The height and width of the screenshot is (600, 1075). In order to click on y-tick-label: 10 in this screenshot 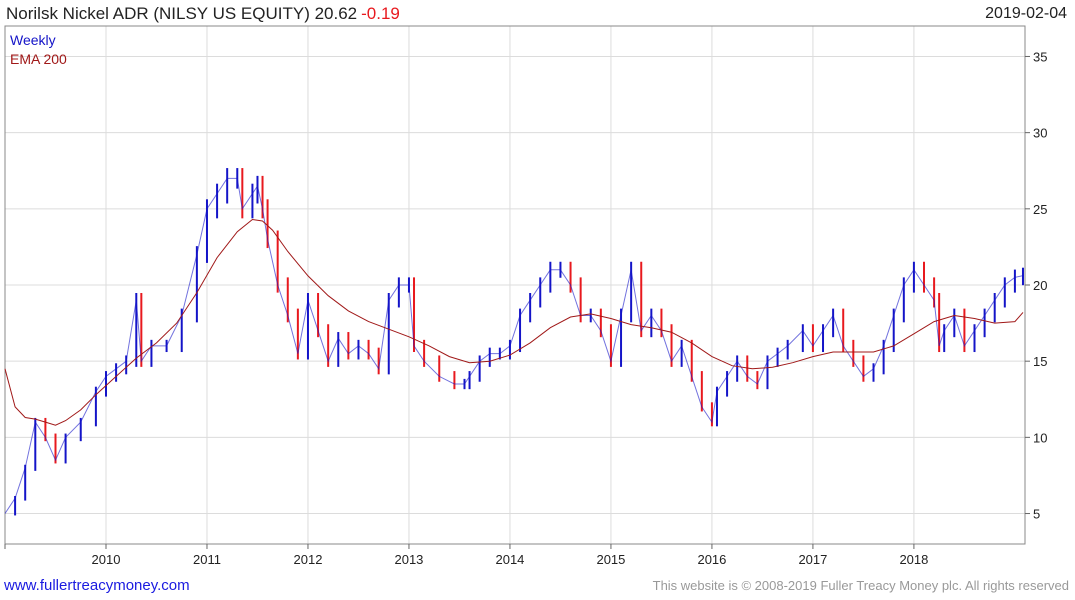, I will do `click(1040, 437)`.